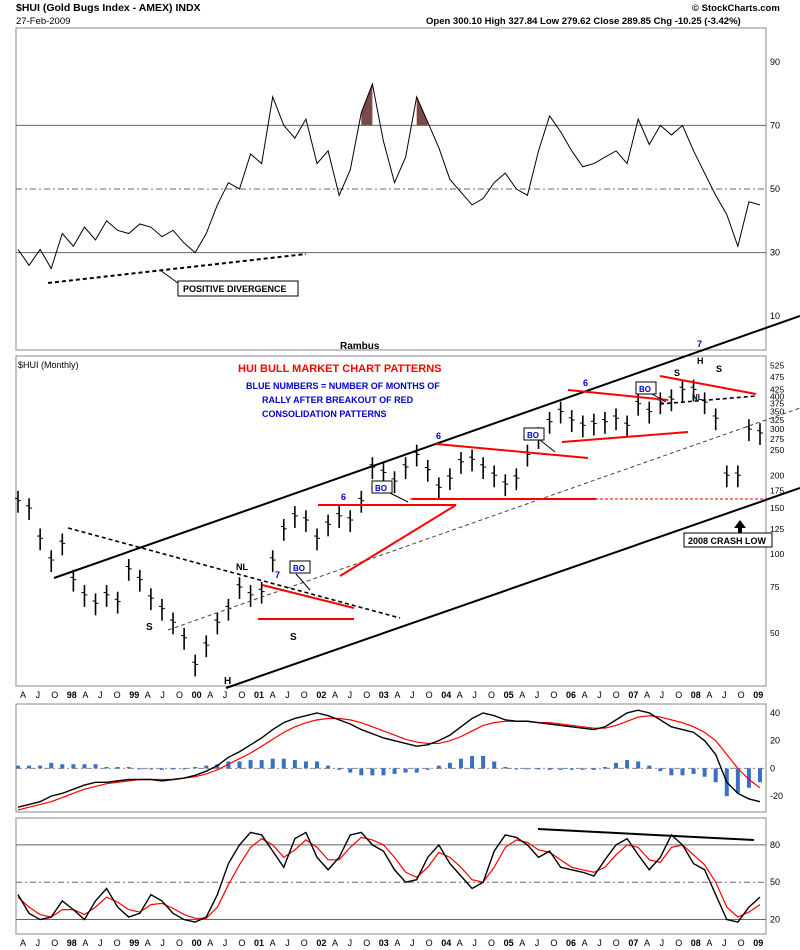  What do you see at coordinates (108, 8) in the screenshot?
I see `symbol-title: $HUI (Gold Bugs Index - AMEX) INDX` at bounding box center [108, 8].